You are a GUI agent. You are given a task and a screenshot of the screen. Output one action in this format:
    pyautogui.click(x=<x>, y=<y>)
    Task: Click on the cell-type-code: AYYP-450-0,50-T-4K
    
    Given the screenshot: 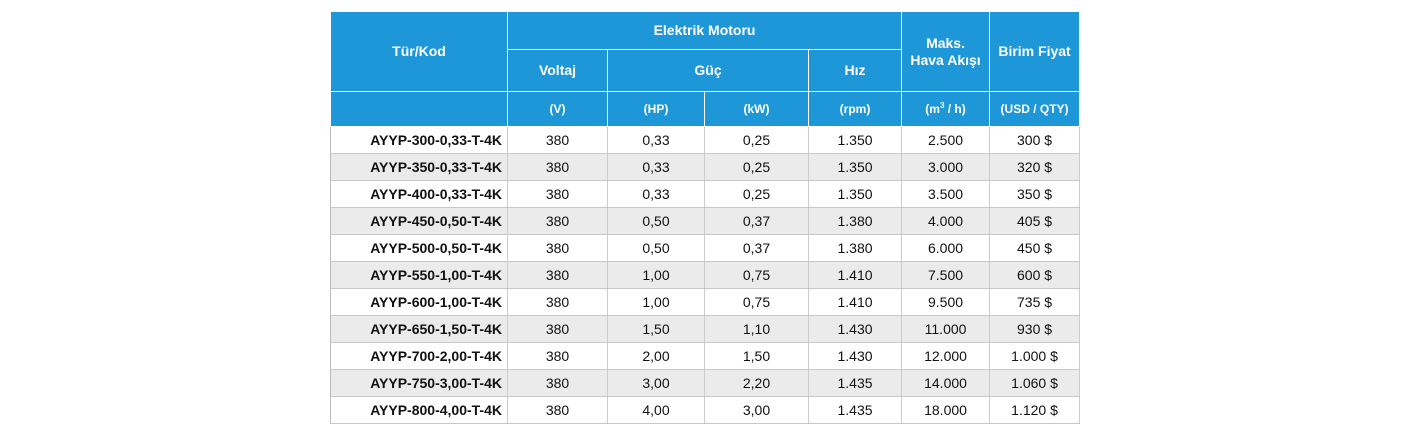 What is the action you would take?
    pyautogui.click(x=419, y=221)
    